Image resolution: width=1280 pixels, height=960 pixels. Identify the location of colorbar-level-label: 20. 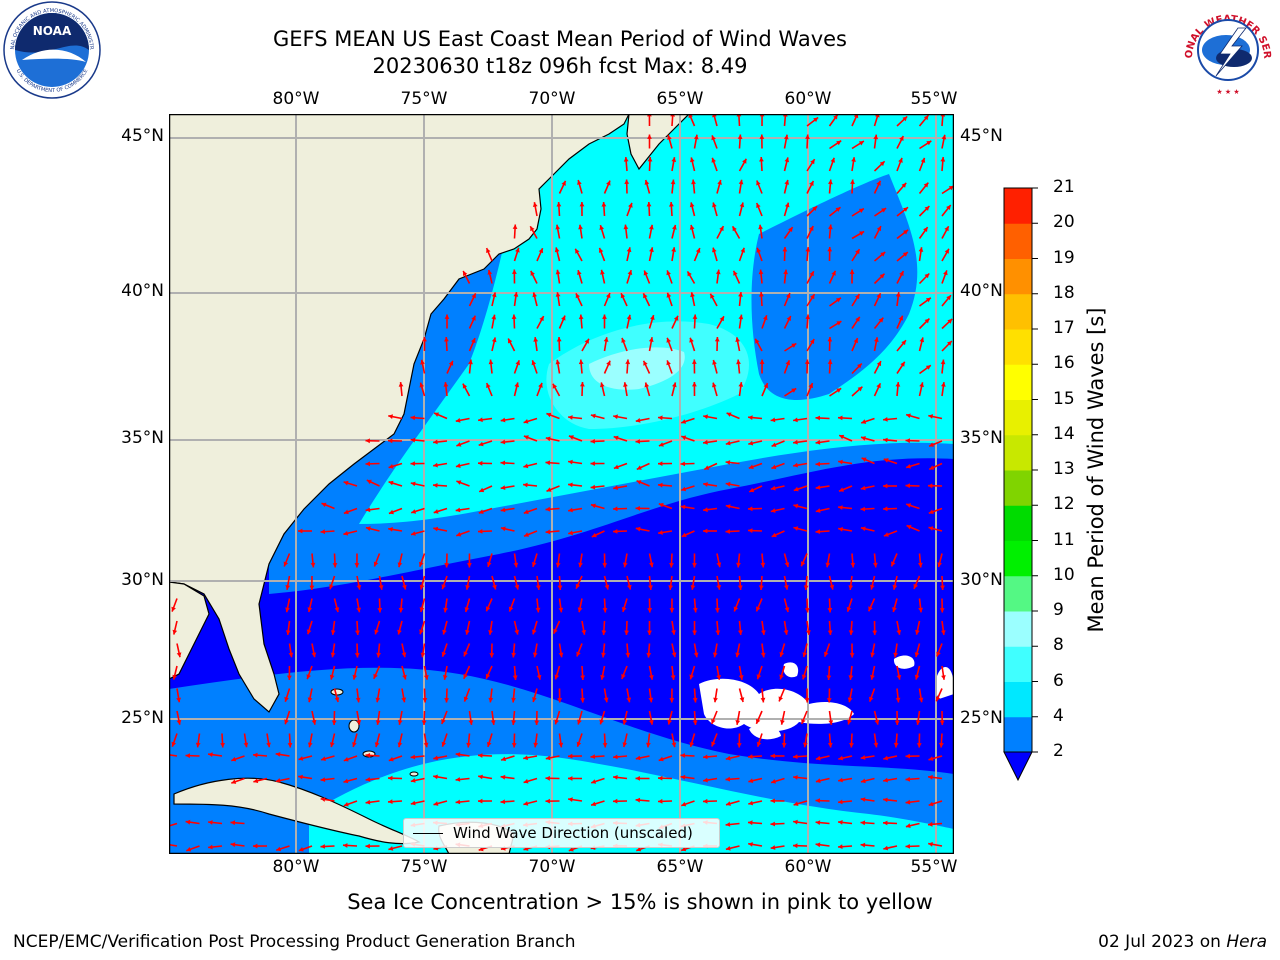
(1064, 222).